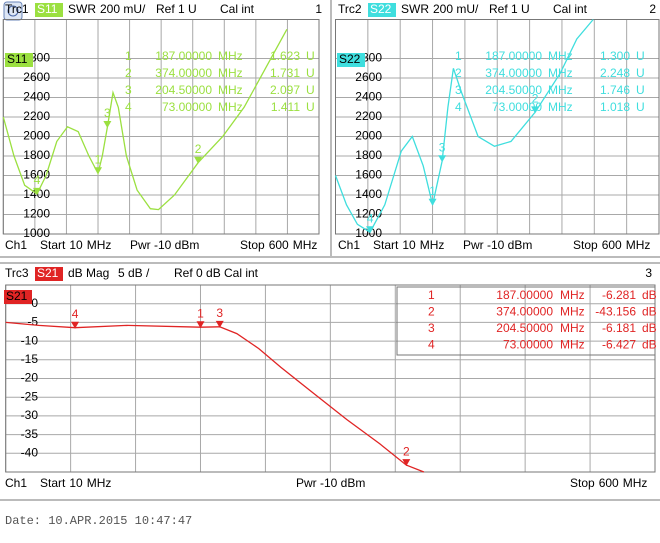 The image size is (660, 543). What do you see at coordinates (619, 295) in the screenshot?
I see `marker-value: -6.281` at bounding box center [619, 295].